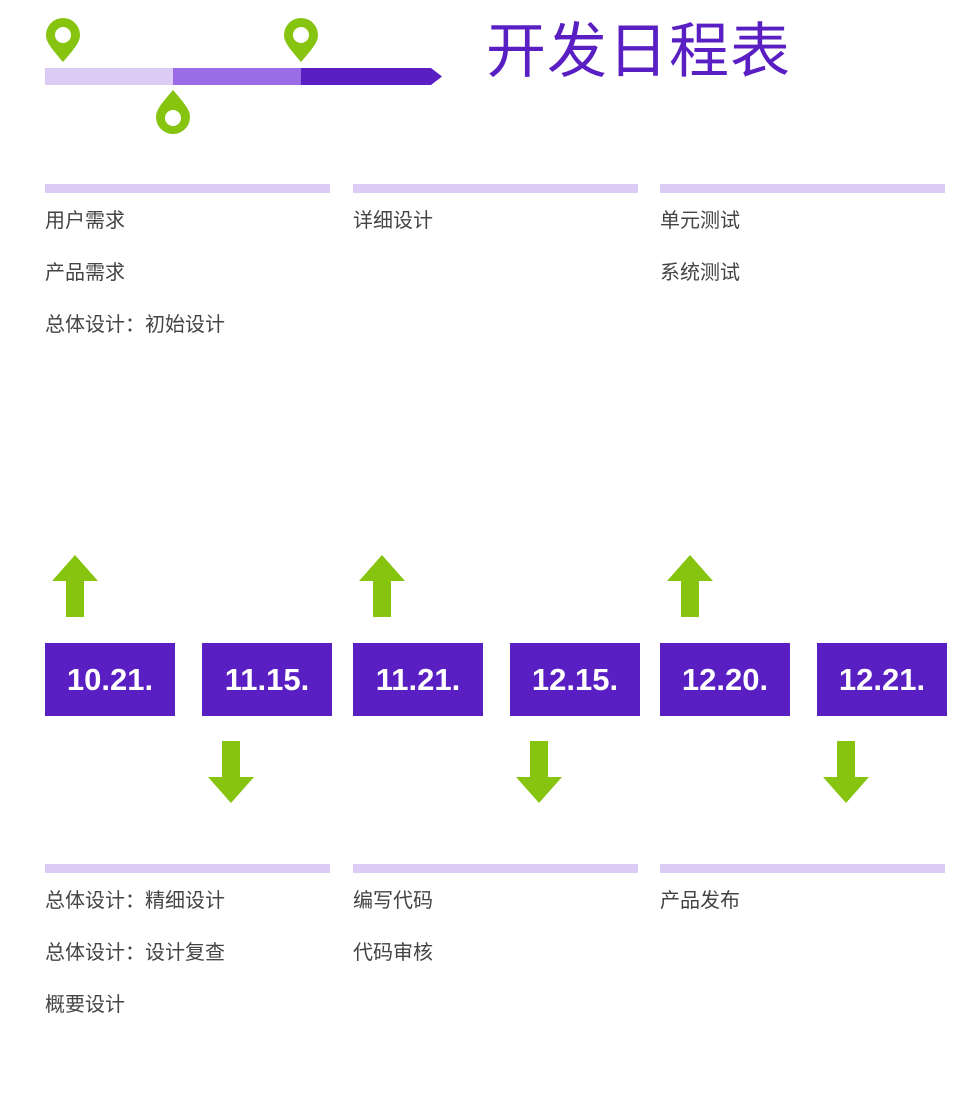 The image size is (960, 1101). I want to click on task-item: 详细设计, so click(393, 220).